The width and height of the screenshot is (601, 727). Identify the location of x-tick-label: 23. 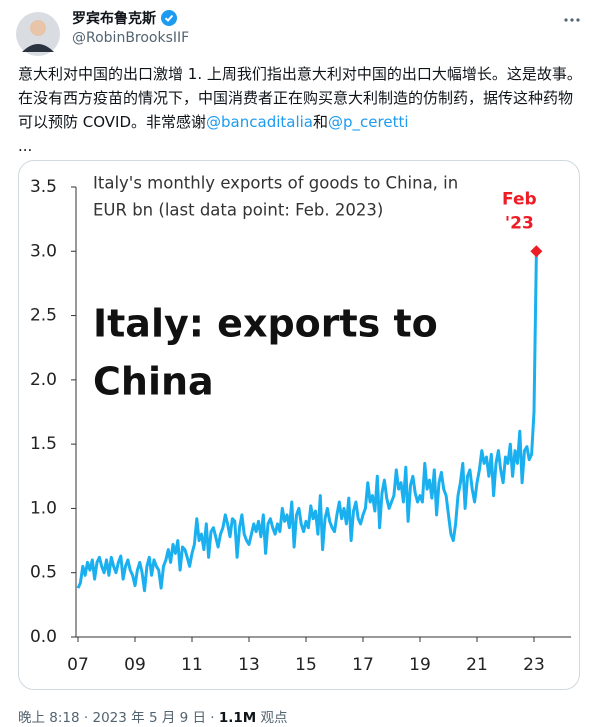
(534, 665).